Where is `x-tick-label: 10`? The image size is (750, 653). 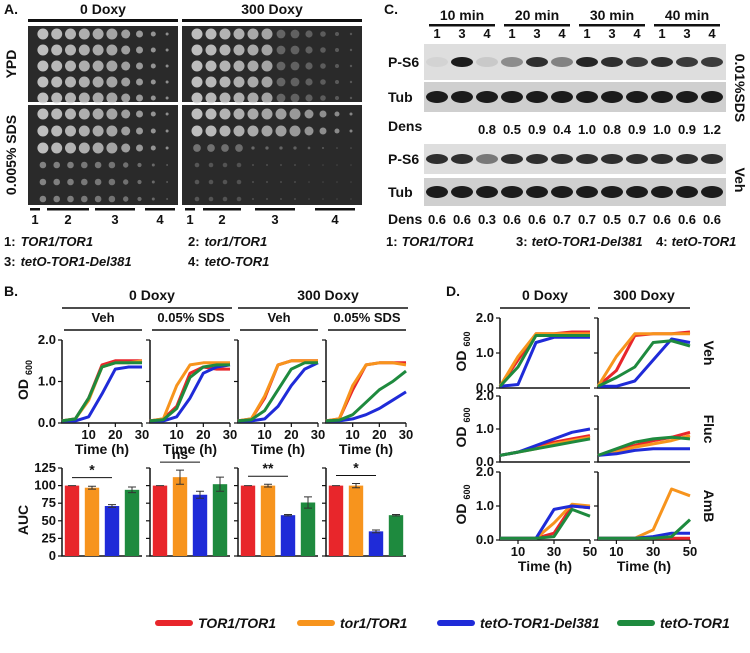
x-tick-label: 10 is located at coordinates (352, 434).